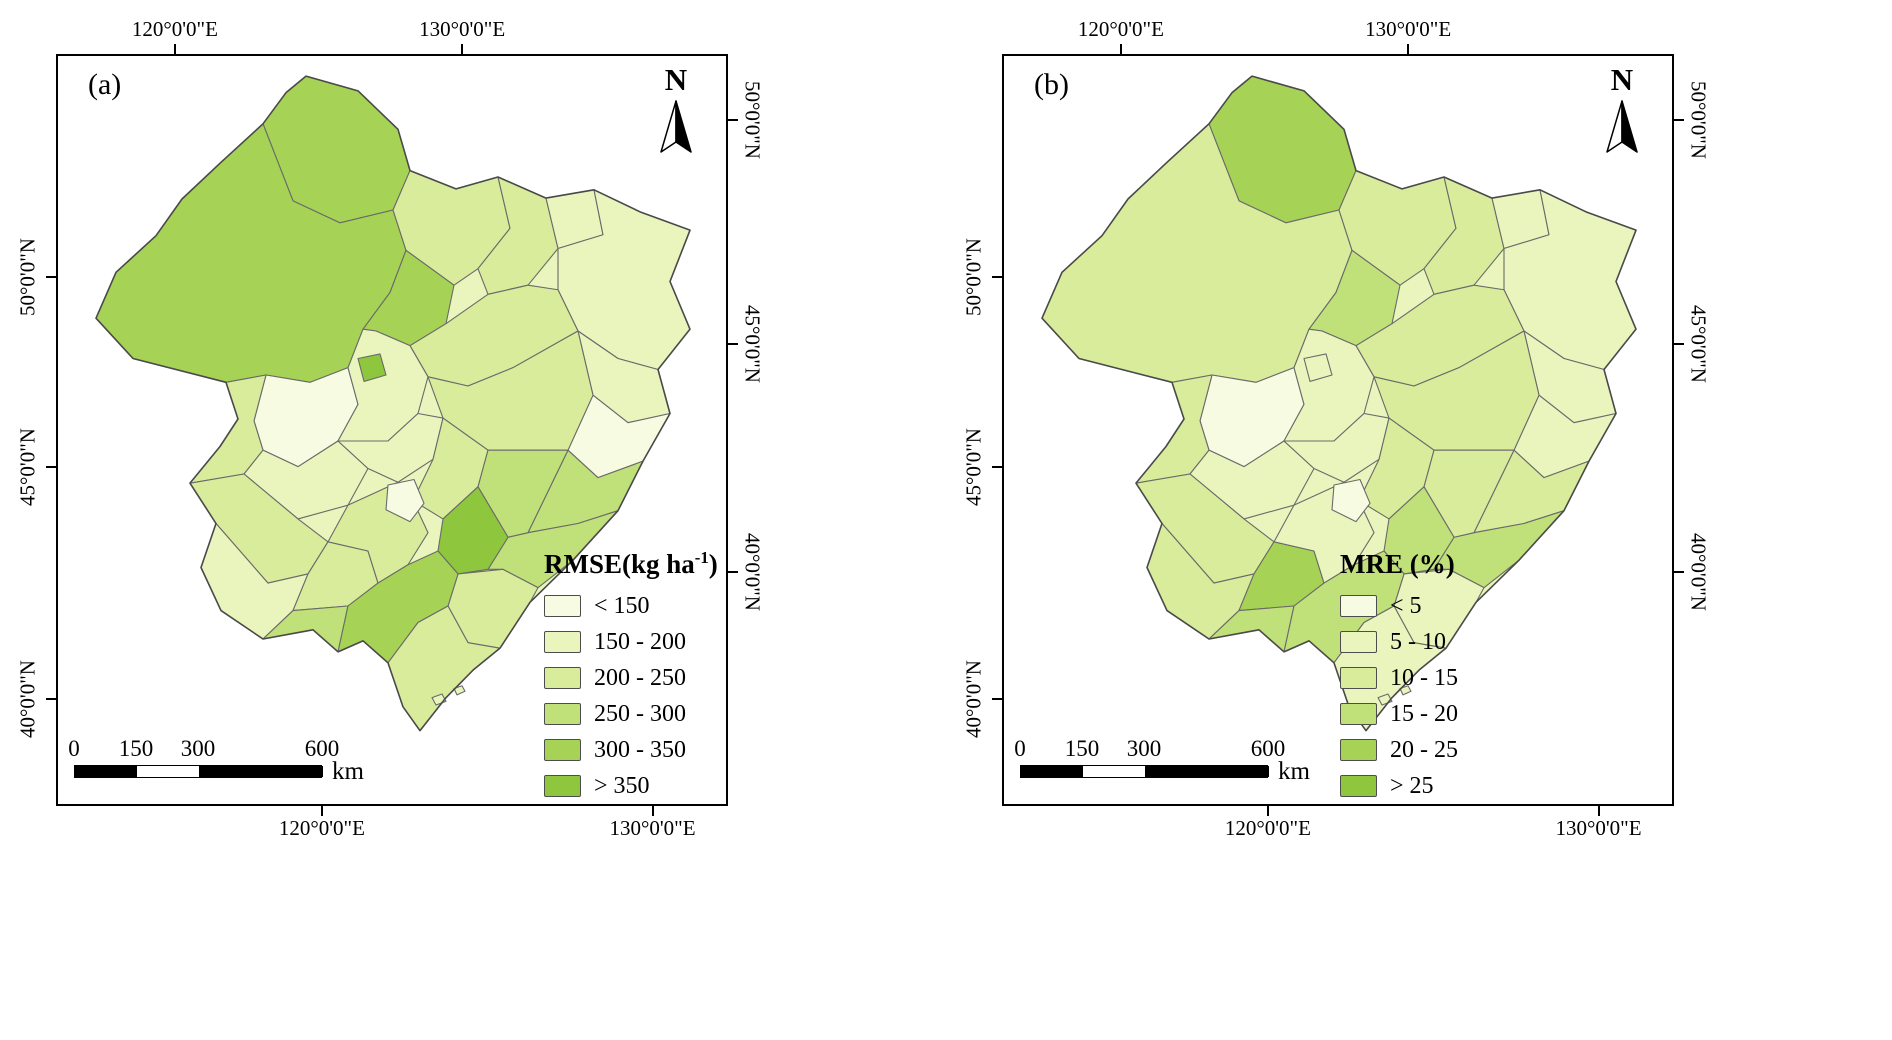 The image size is (1892, 1040). What do you see at coordinates (640, 677) in the screenshot?
I see `legend-label: 200 - 250` at bounding box center [640, 677].